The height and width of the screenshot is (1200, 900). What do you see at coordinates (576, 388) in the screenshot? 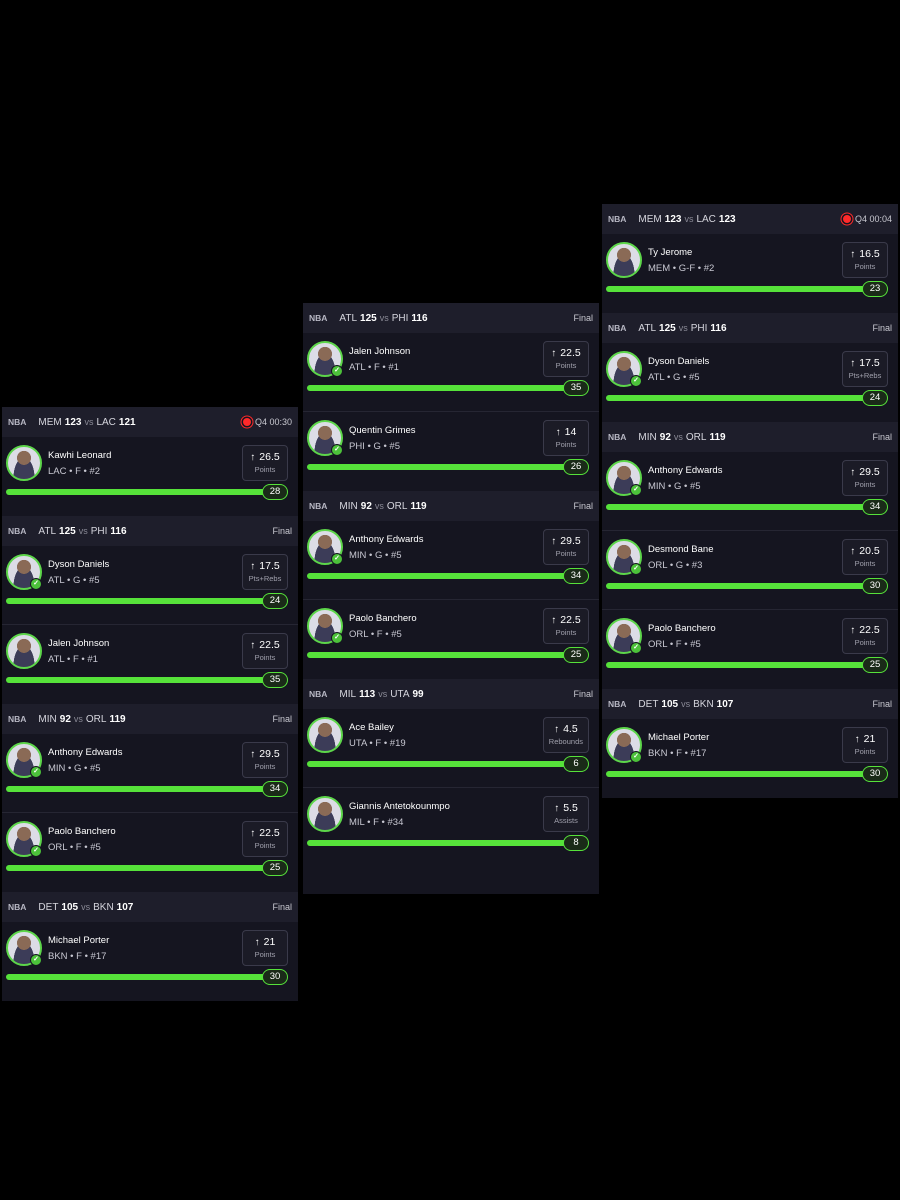
I see `actual-value-badge: 35` at bounding box center [576, 388].